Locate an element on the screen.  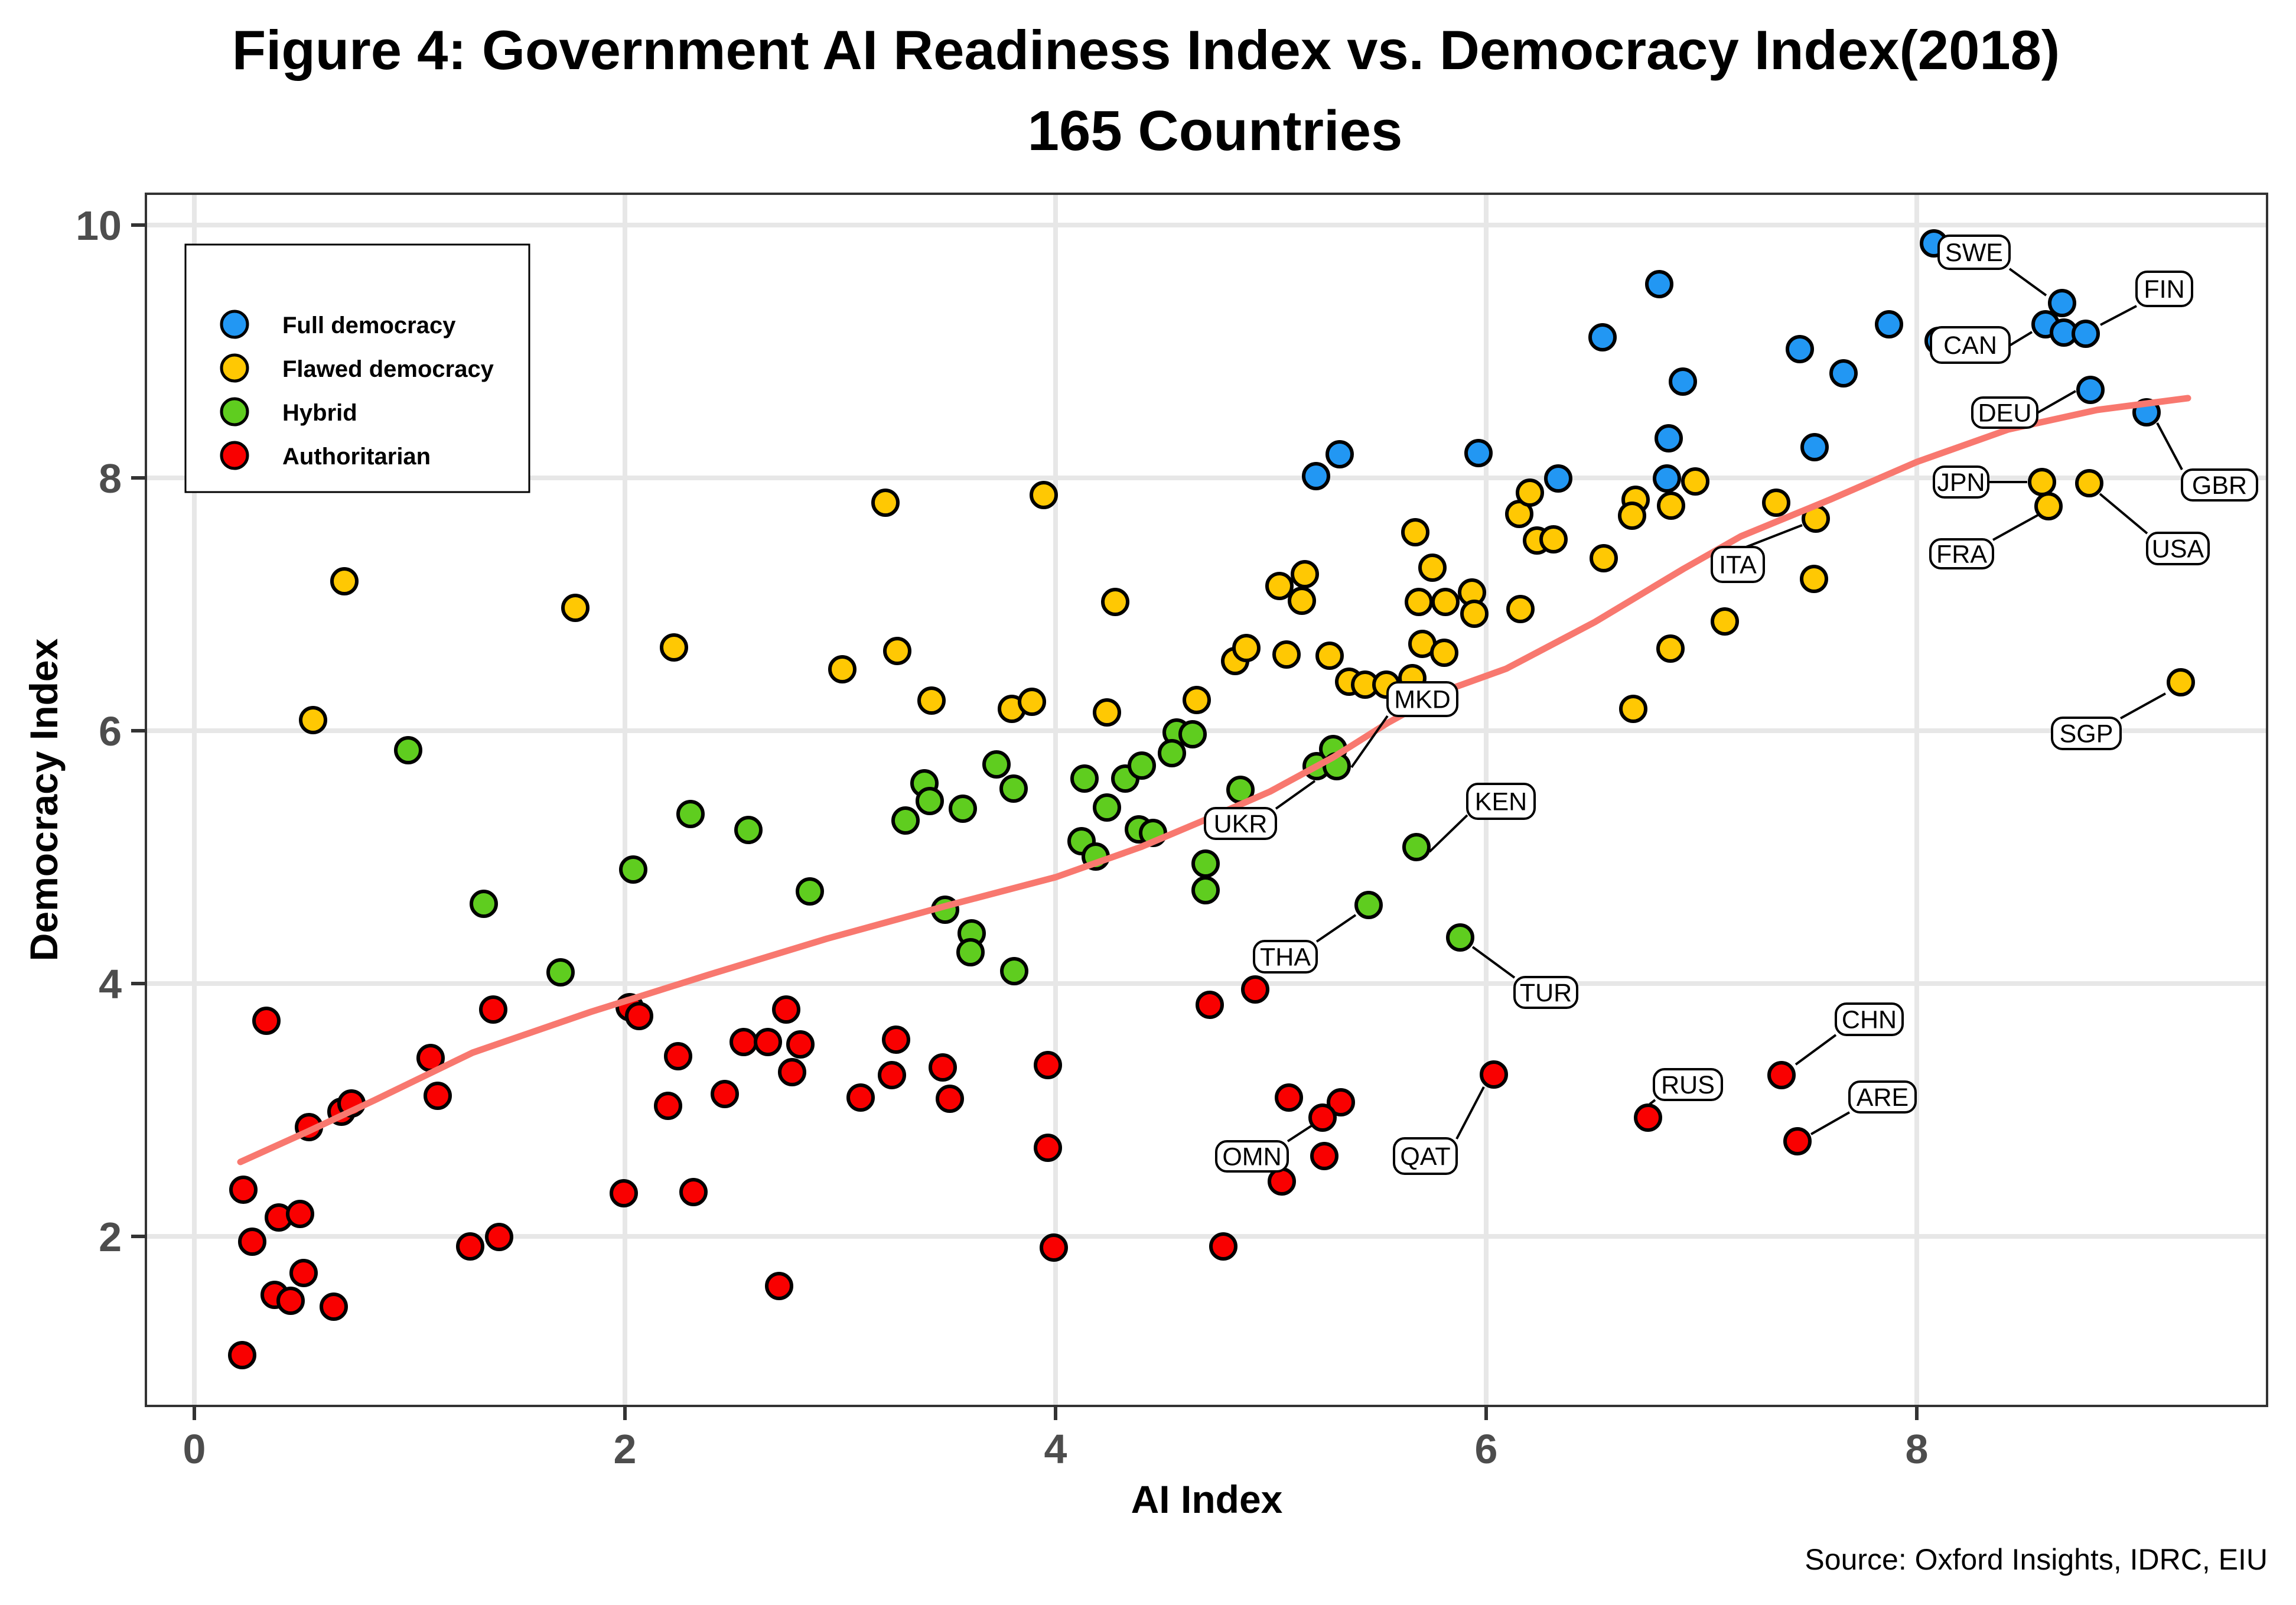
svg-text: Hybrid is located at coordinates (319, 413).